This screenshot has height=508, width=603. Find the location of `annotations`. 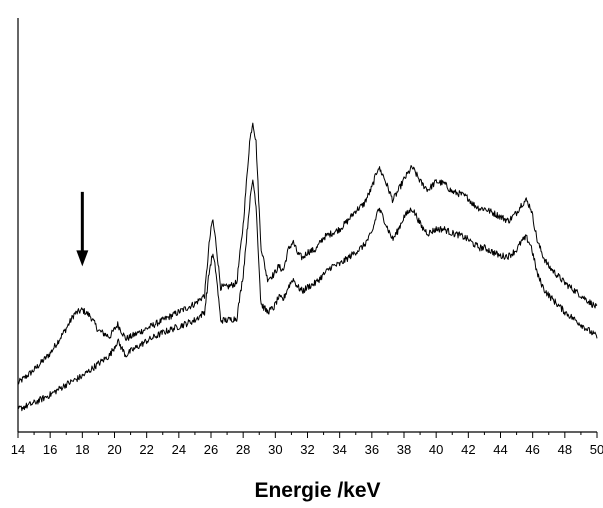

annotations is located at coordinates (82, 229).